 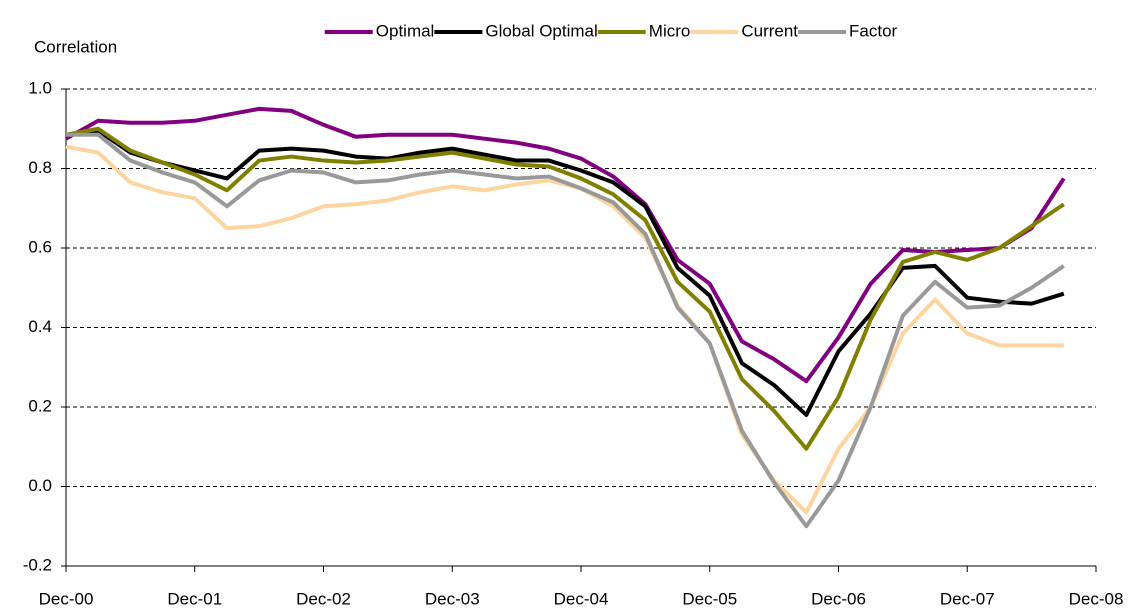 I want to click on x-tick-label: Dec-08, so click(x=1096, y=598).